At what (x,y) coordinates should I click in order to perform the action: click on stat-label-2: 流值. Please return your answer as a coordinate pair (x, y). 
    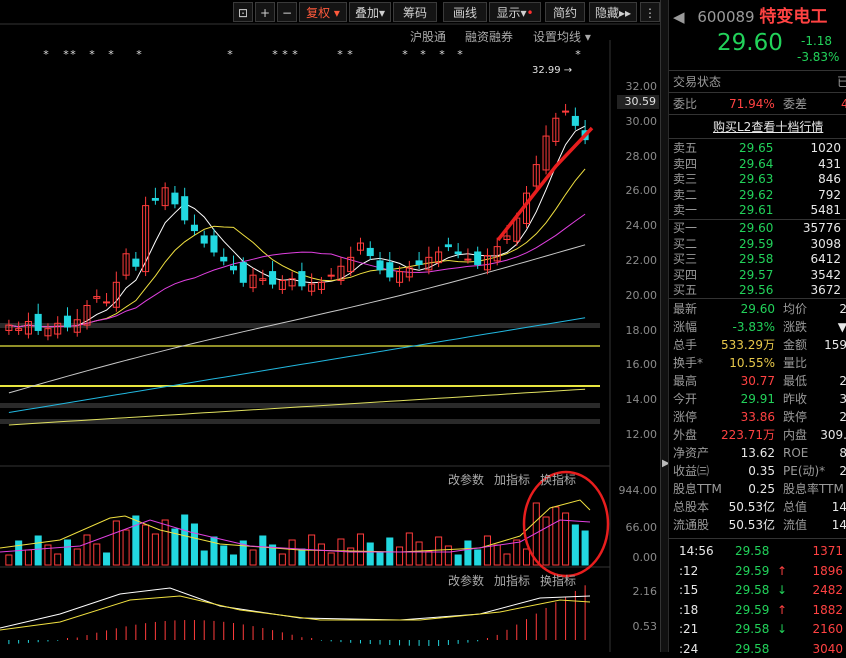
    Looking at the image, I should click on (795, 525).